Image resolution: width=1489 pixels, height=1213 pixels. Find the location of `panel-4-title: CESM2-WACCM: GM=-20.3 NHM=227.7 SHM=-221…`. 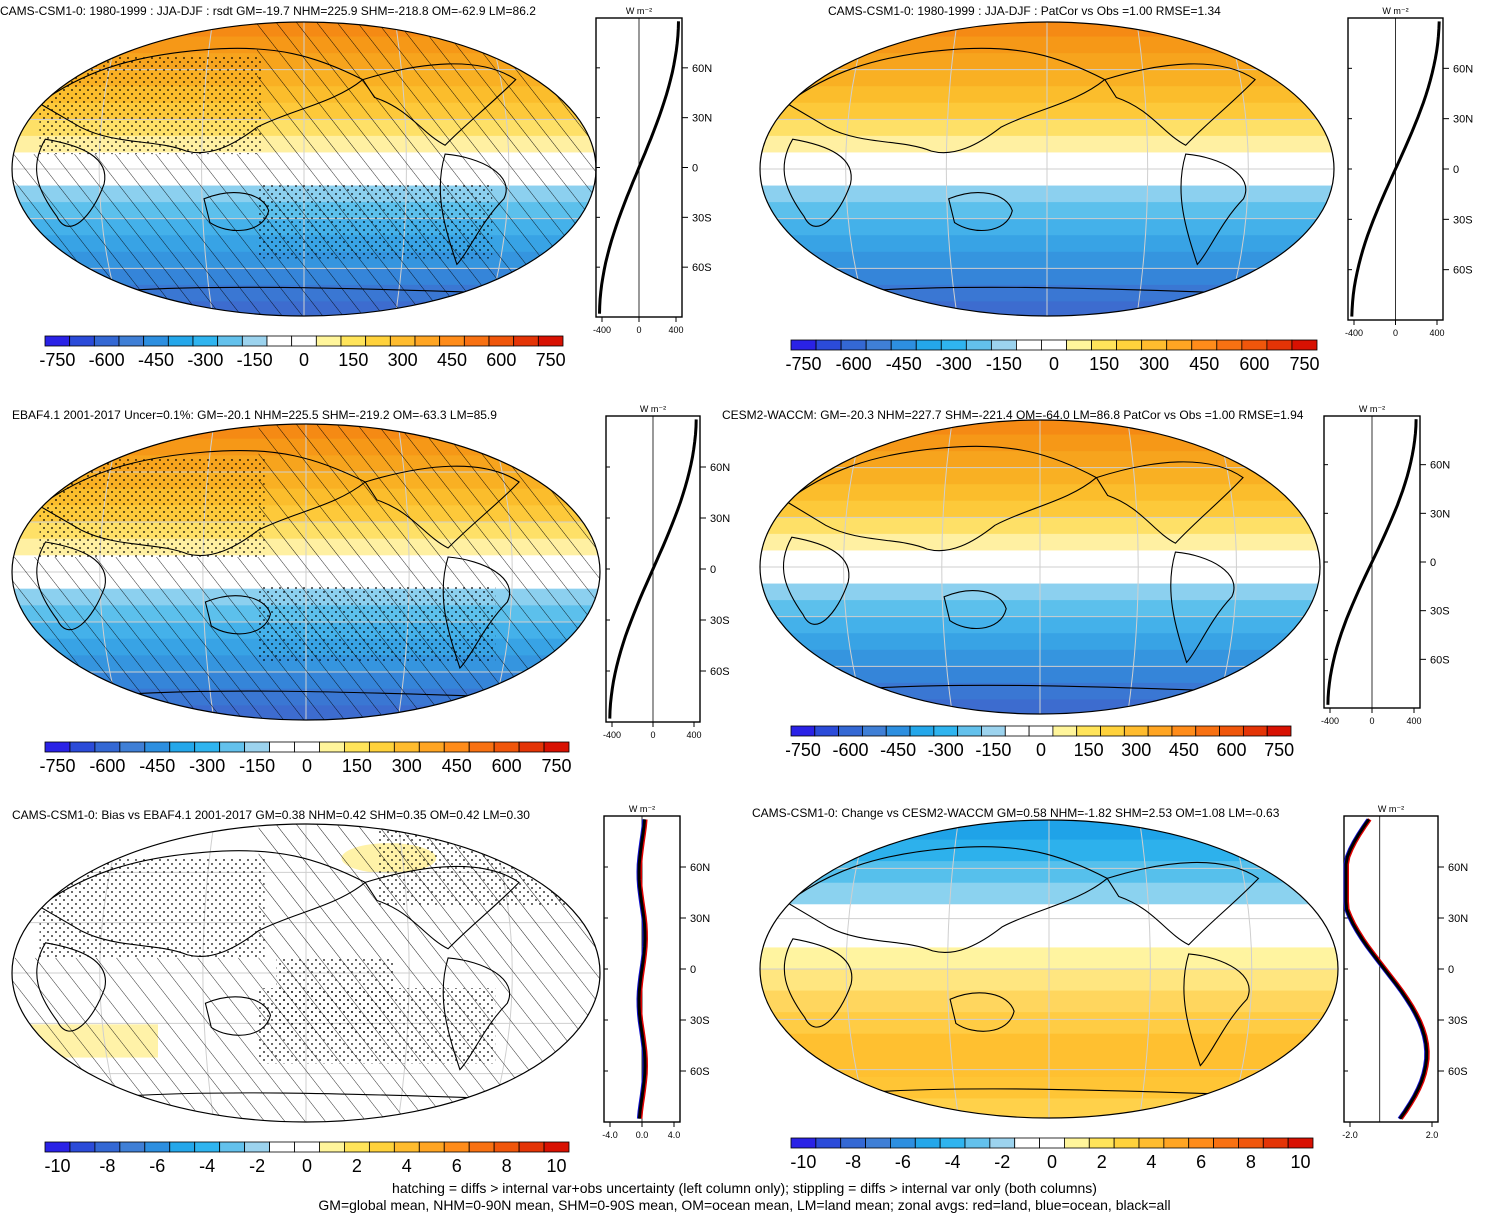

panel-4-title: CESM2-WACCM: GM=-20.3 NHM=227.7 SHM=-221… is located at coordinates (1013, 415).